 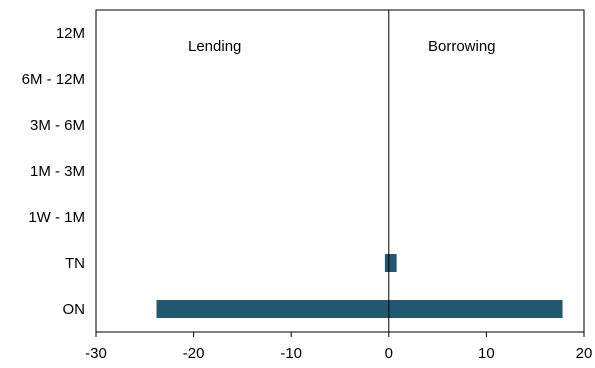 What do you see at coordinates (53, 79) in the screenshot?
I see `y-tick-label: 6M - 12M` at bounding box center [53, 79].